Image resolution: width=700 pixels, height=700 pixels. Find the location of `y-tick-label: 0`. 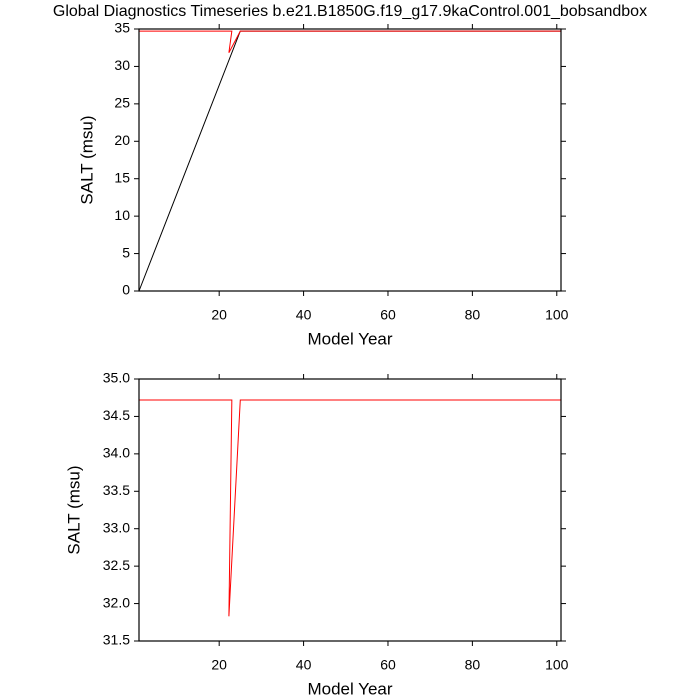

y-tick-label: 0 is located at coordinates (126, 290).